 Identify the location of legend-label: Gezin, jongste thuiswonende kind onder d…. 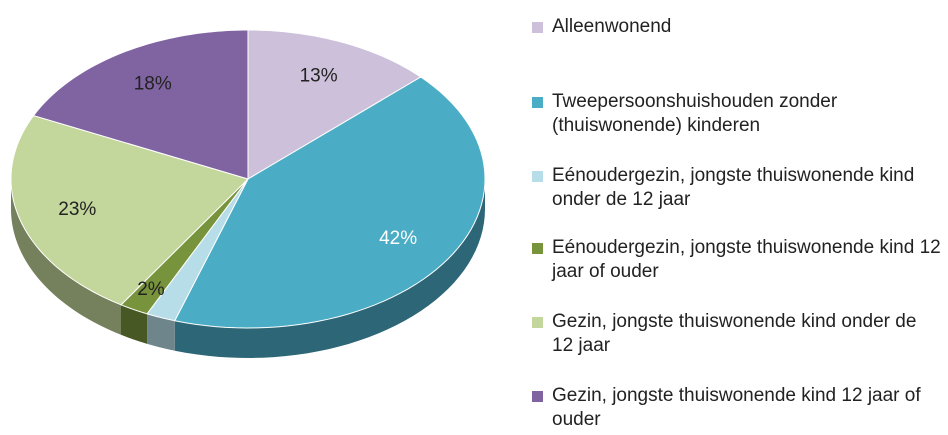
(734, 333).